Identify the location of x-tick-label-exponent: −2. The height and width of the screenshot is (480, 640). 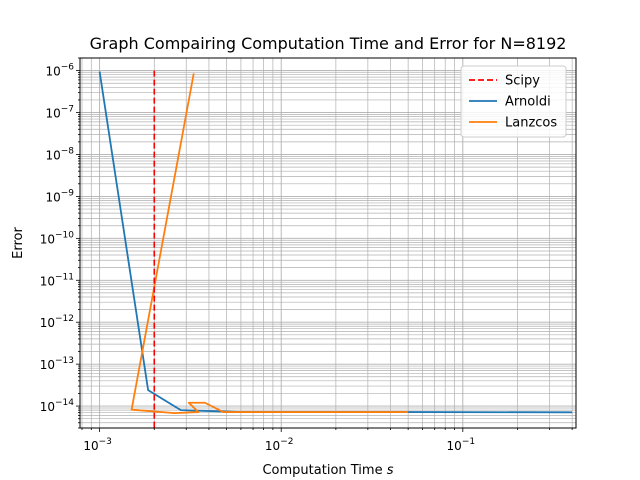
(286, 442).